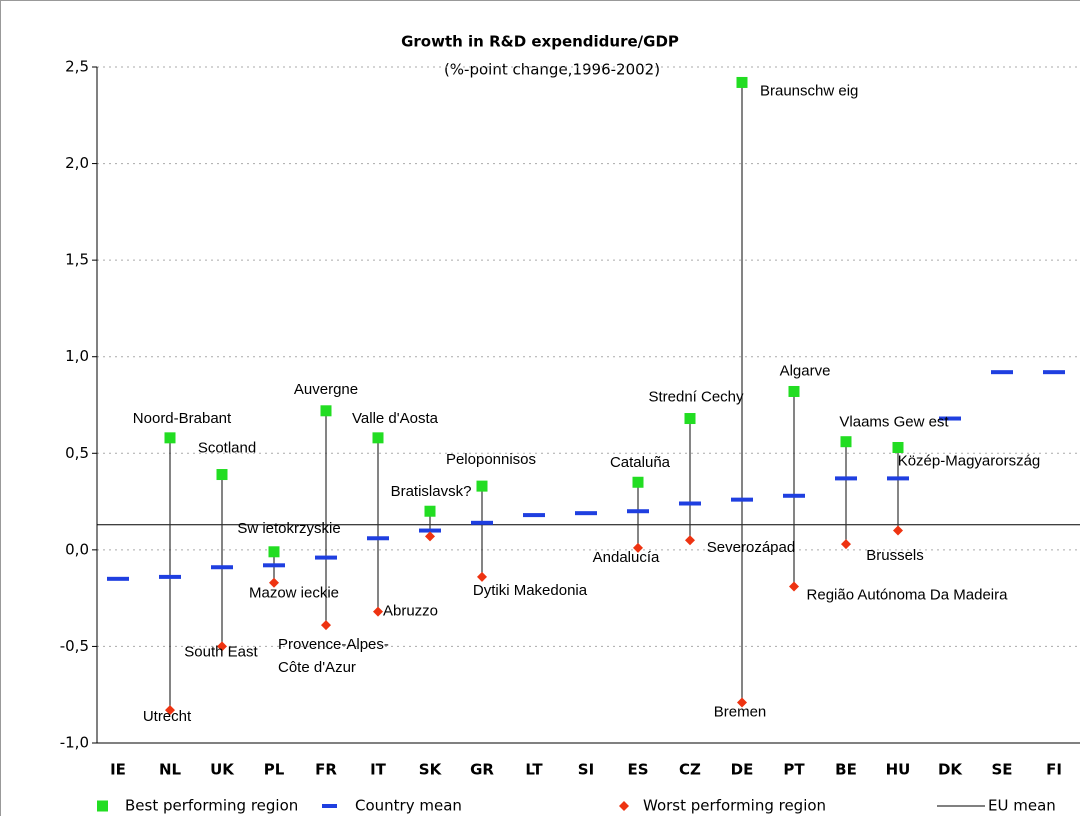  I want to click on region-label: Provence-Alpes-Côte d'Azur, so click(333, 656).